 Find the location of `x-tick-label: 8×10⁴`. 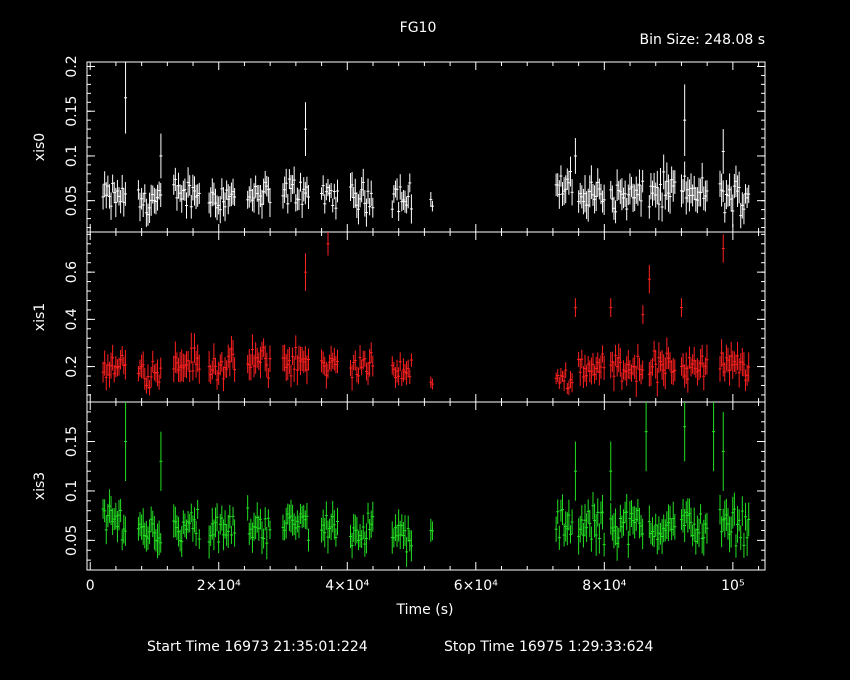

x-tick-label: 8×10⁴ is located at coordinates (604, 586).